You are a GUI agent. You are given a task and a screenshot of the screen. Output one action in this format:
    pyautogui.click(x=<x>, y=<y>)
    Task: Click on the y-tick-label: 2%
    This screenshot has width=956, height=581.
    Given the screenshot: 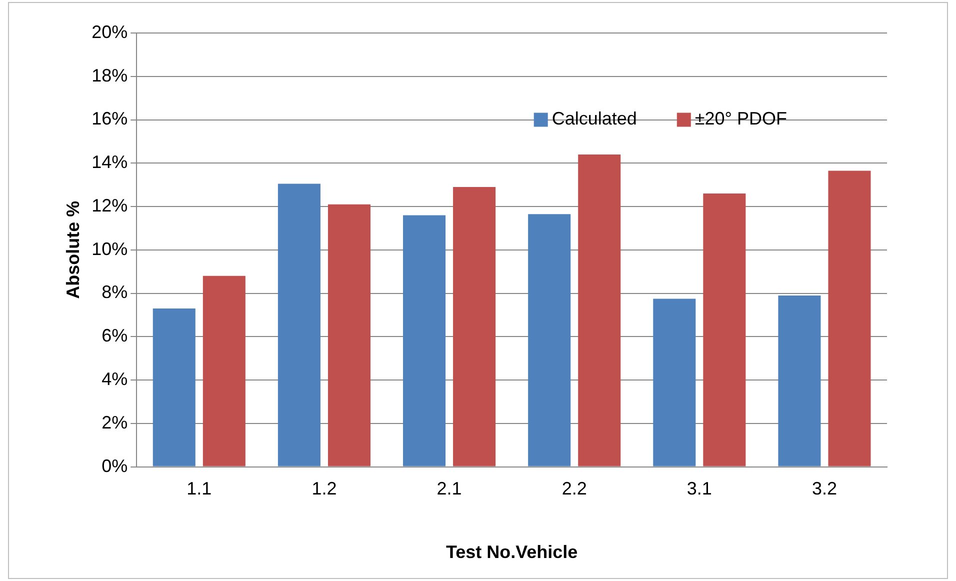 What is the action you would take?
    pyautogui.click(x=115, y=422)
    